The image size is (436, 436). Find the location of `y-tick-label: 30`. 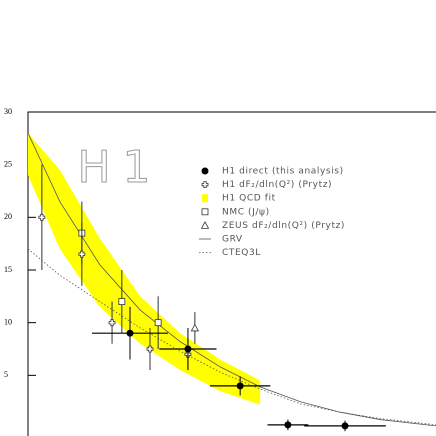

y-tick-label: 30 is located at coordinates (8, 111).